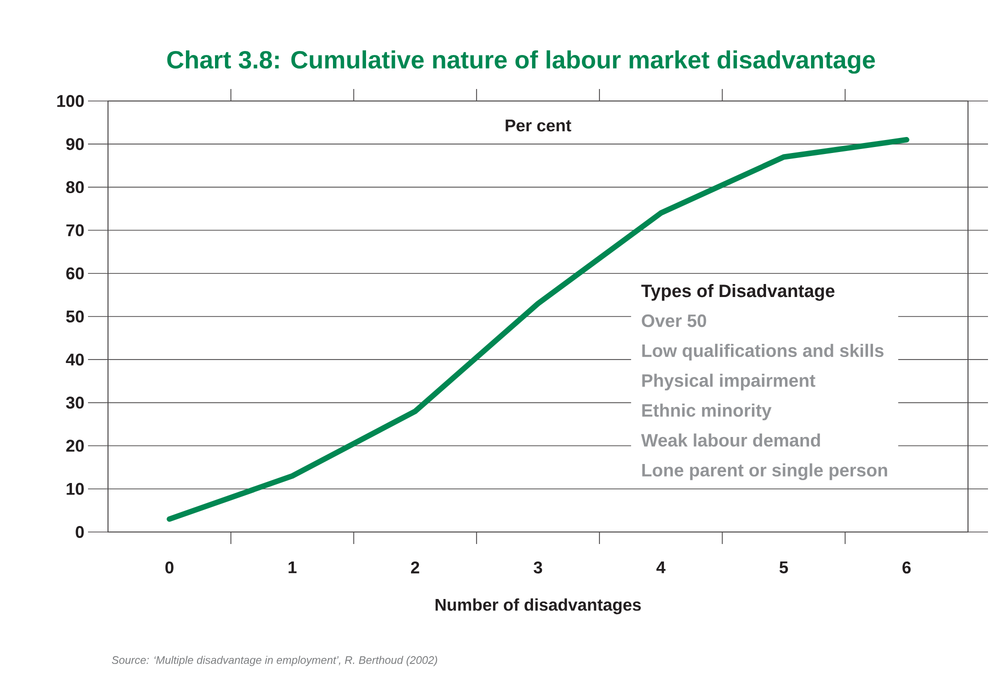  What do you see at coordinates (707, 412) in the screenshot?
I see `annotation: Ethnic minority` at bounding box center [707, 412].